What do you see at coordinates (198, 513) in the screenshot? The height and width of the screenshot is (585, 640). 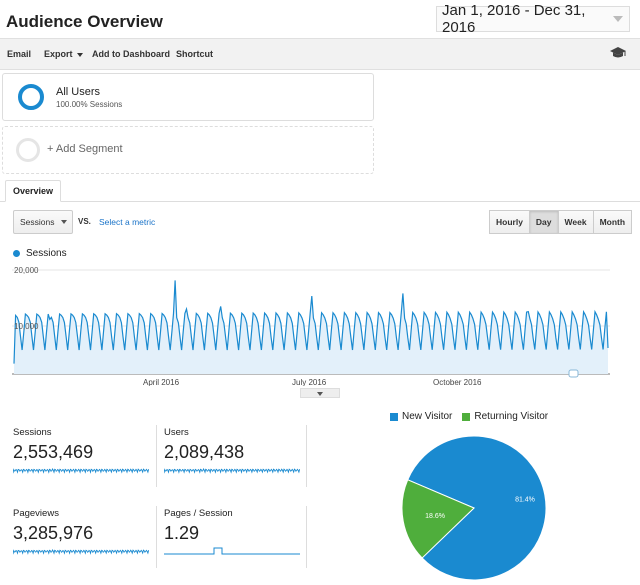 I see `stat-label: Pages / Session` at bounding box center [198, 513].